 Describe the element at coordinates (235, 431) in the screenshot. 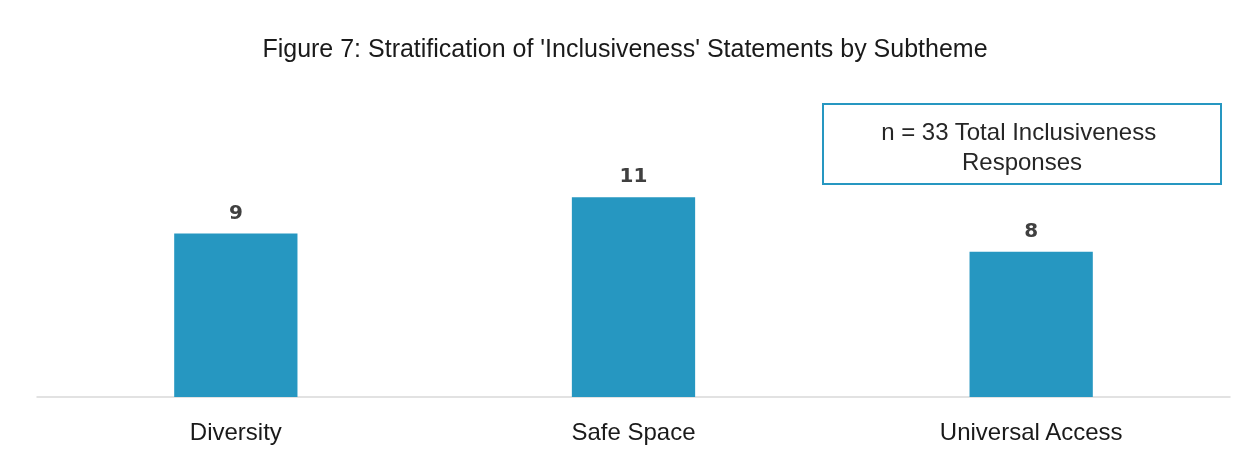

I see `x-tick-label: Diversity` at that location.